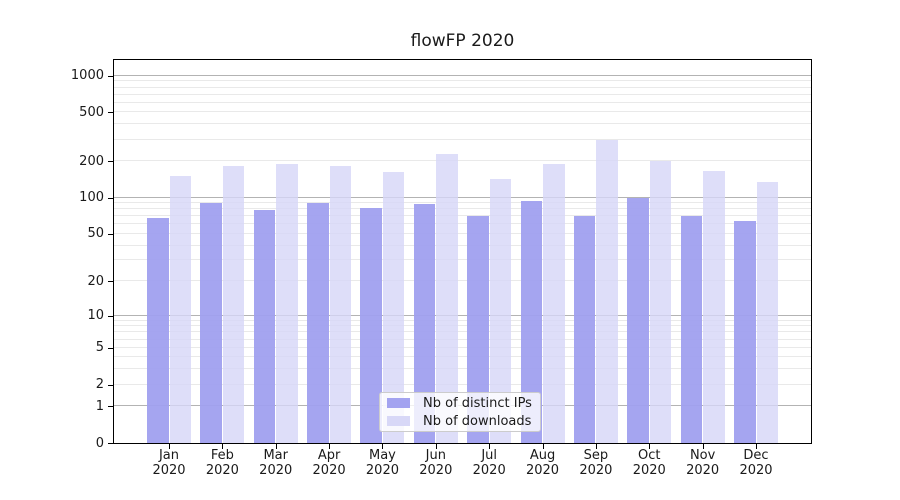  What do you see at coordinates (276, 463) in the screenshot?
I see `x-tick-label: Mar 2020` at bounding box center [276, 463].